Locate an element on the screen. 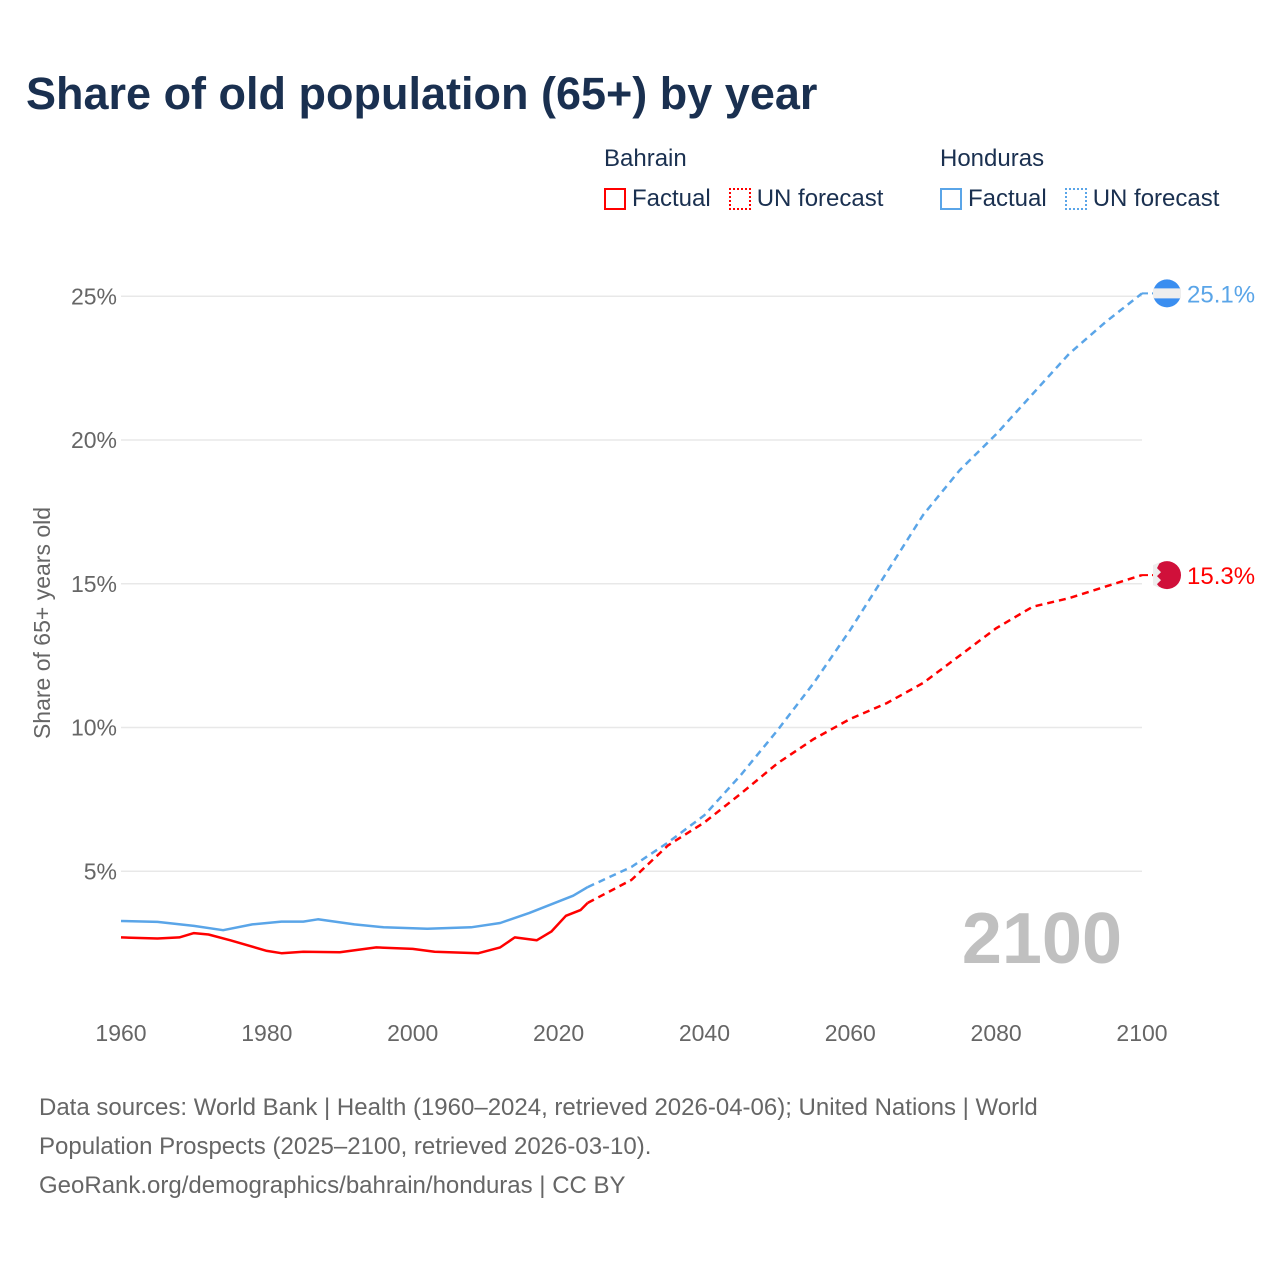 This screenshot has width=1280, height=1280. x-tick-label: 2080 is located at coordinates (996, 1033).